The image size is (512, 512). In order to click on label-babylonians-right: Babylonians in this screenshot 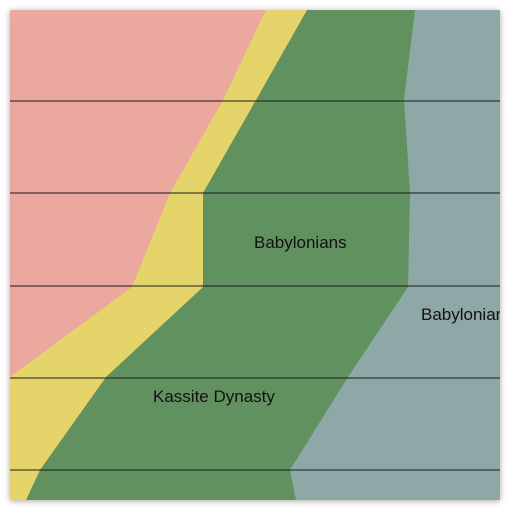, I will do `click(460, 314)`.